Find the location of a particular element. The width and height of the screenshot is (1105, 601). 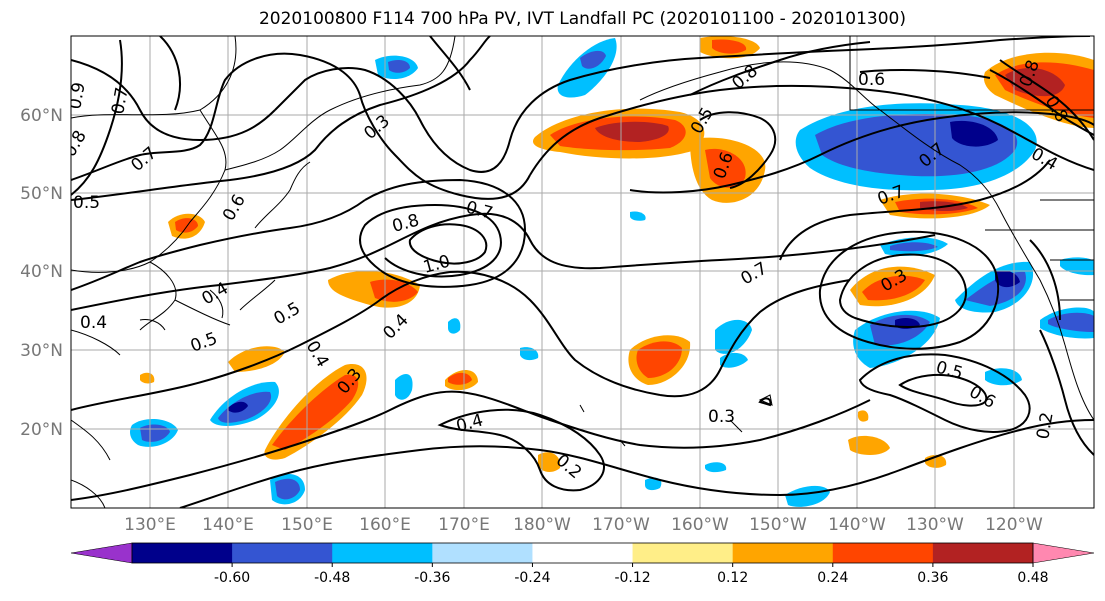

contour-label: 0.9 is located at coordinates (77, 96).